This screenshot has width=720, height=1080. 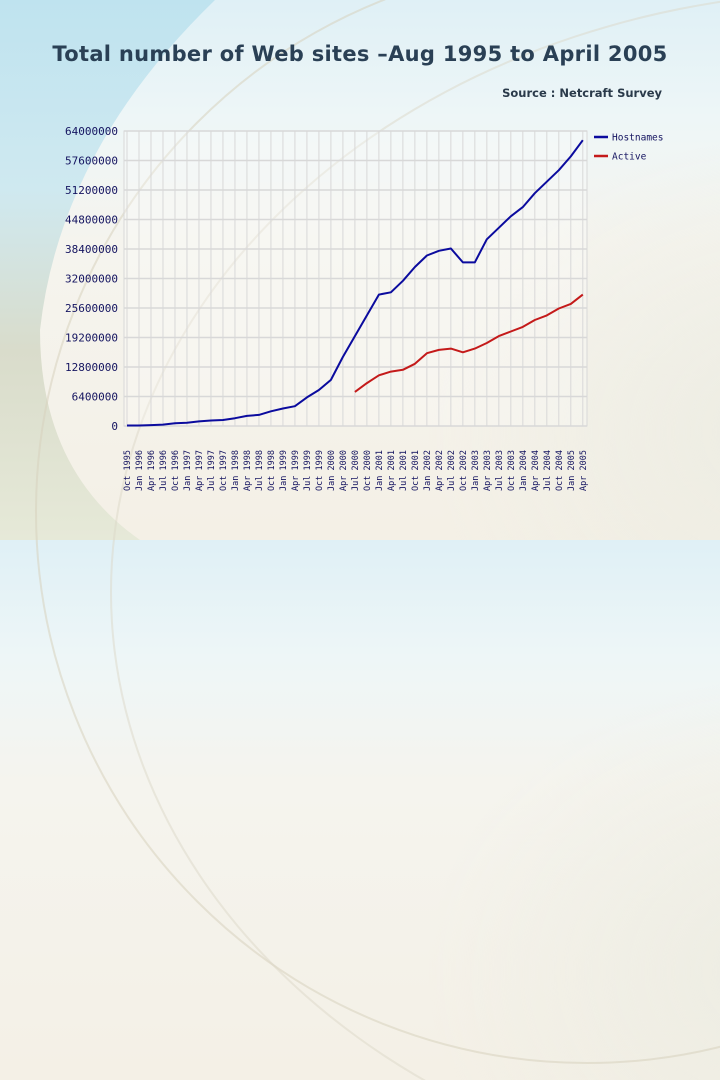 I want to click on legend-label-hostnames: Hostnames, so click(x=637, y=138).